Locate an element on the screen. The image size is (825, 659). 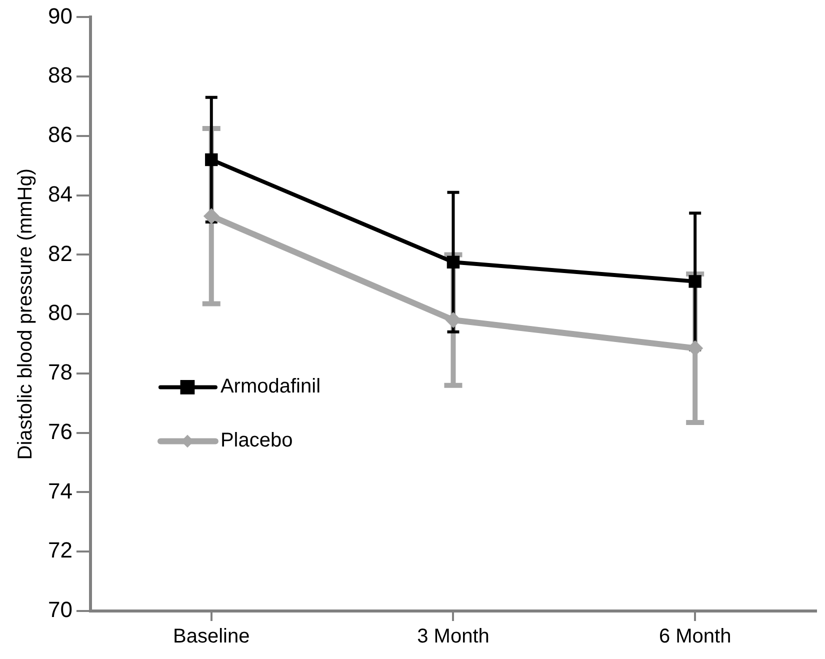
legend-label: Armodafinil is located at coordinates (270, 387).